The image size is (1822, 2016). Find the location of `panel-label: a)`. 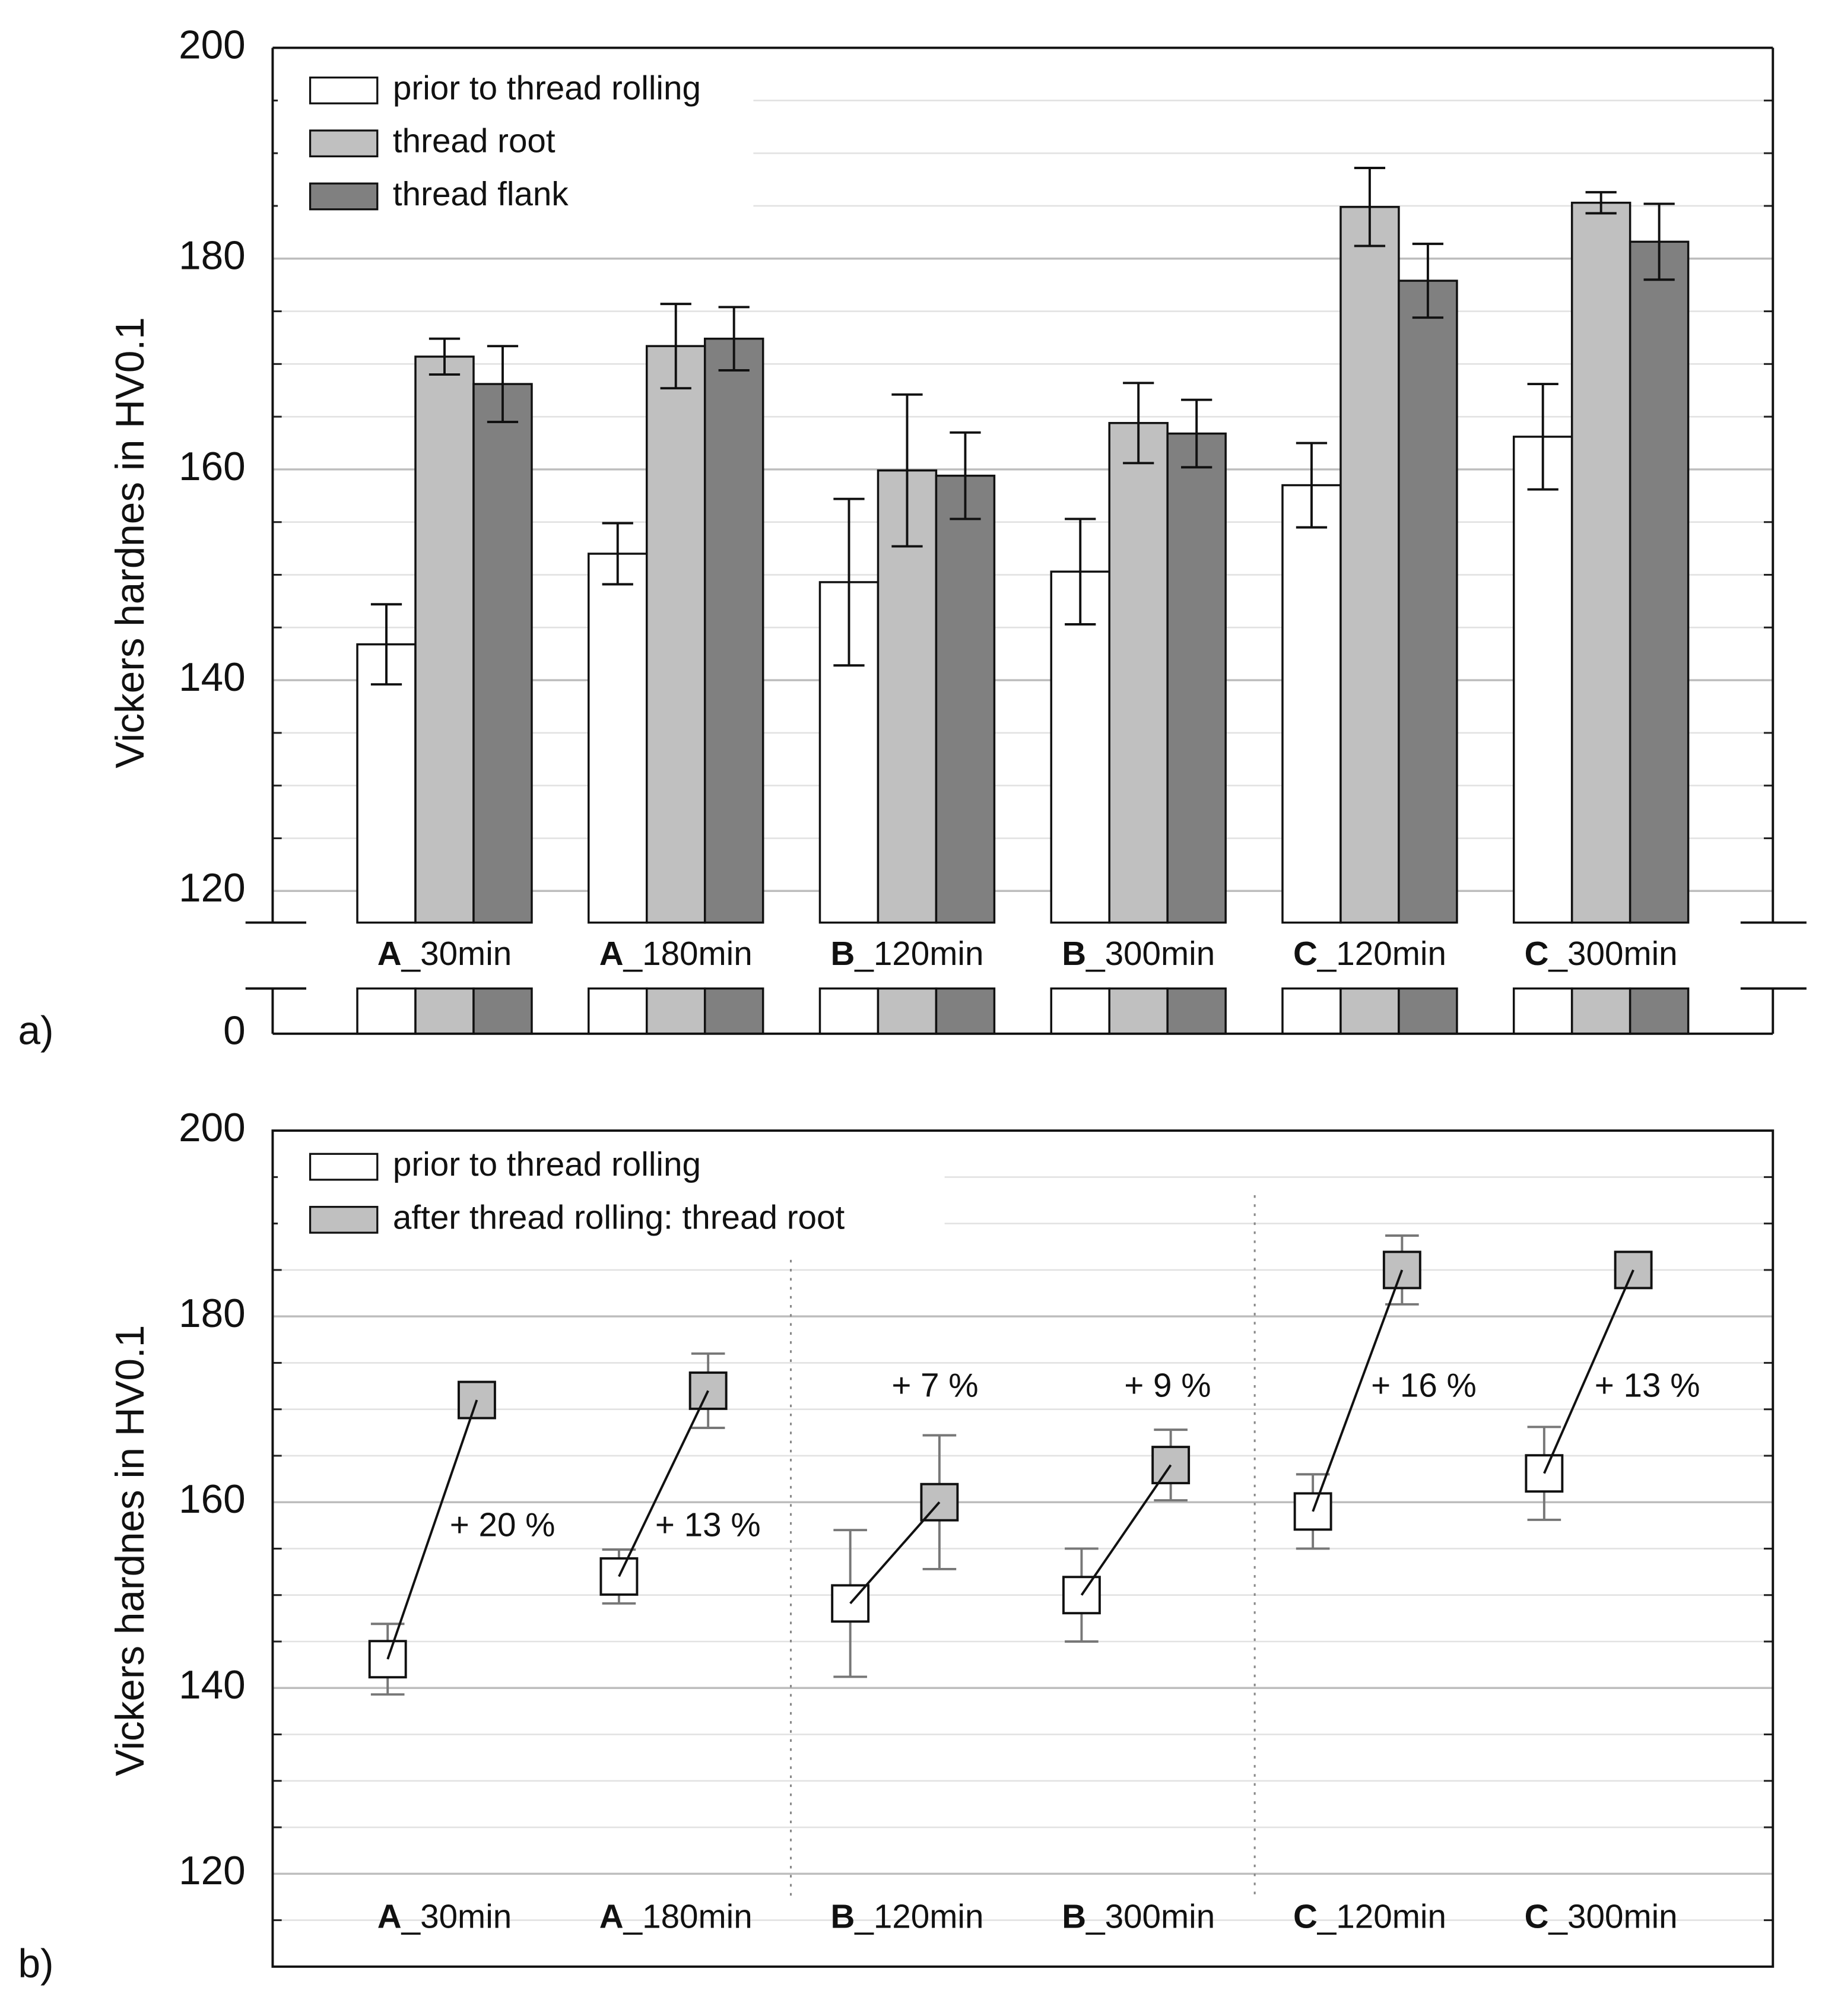

panel-label: a) is located at coordinates (35, 1031).